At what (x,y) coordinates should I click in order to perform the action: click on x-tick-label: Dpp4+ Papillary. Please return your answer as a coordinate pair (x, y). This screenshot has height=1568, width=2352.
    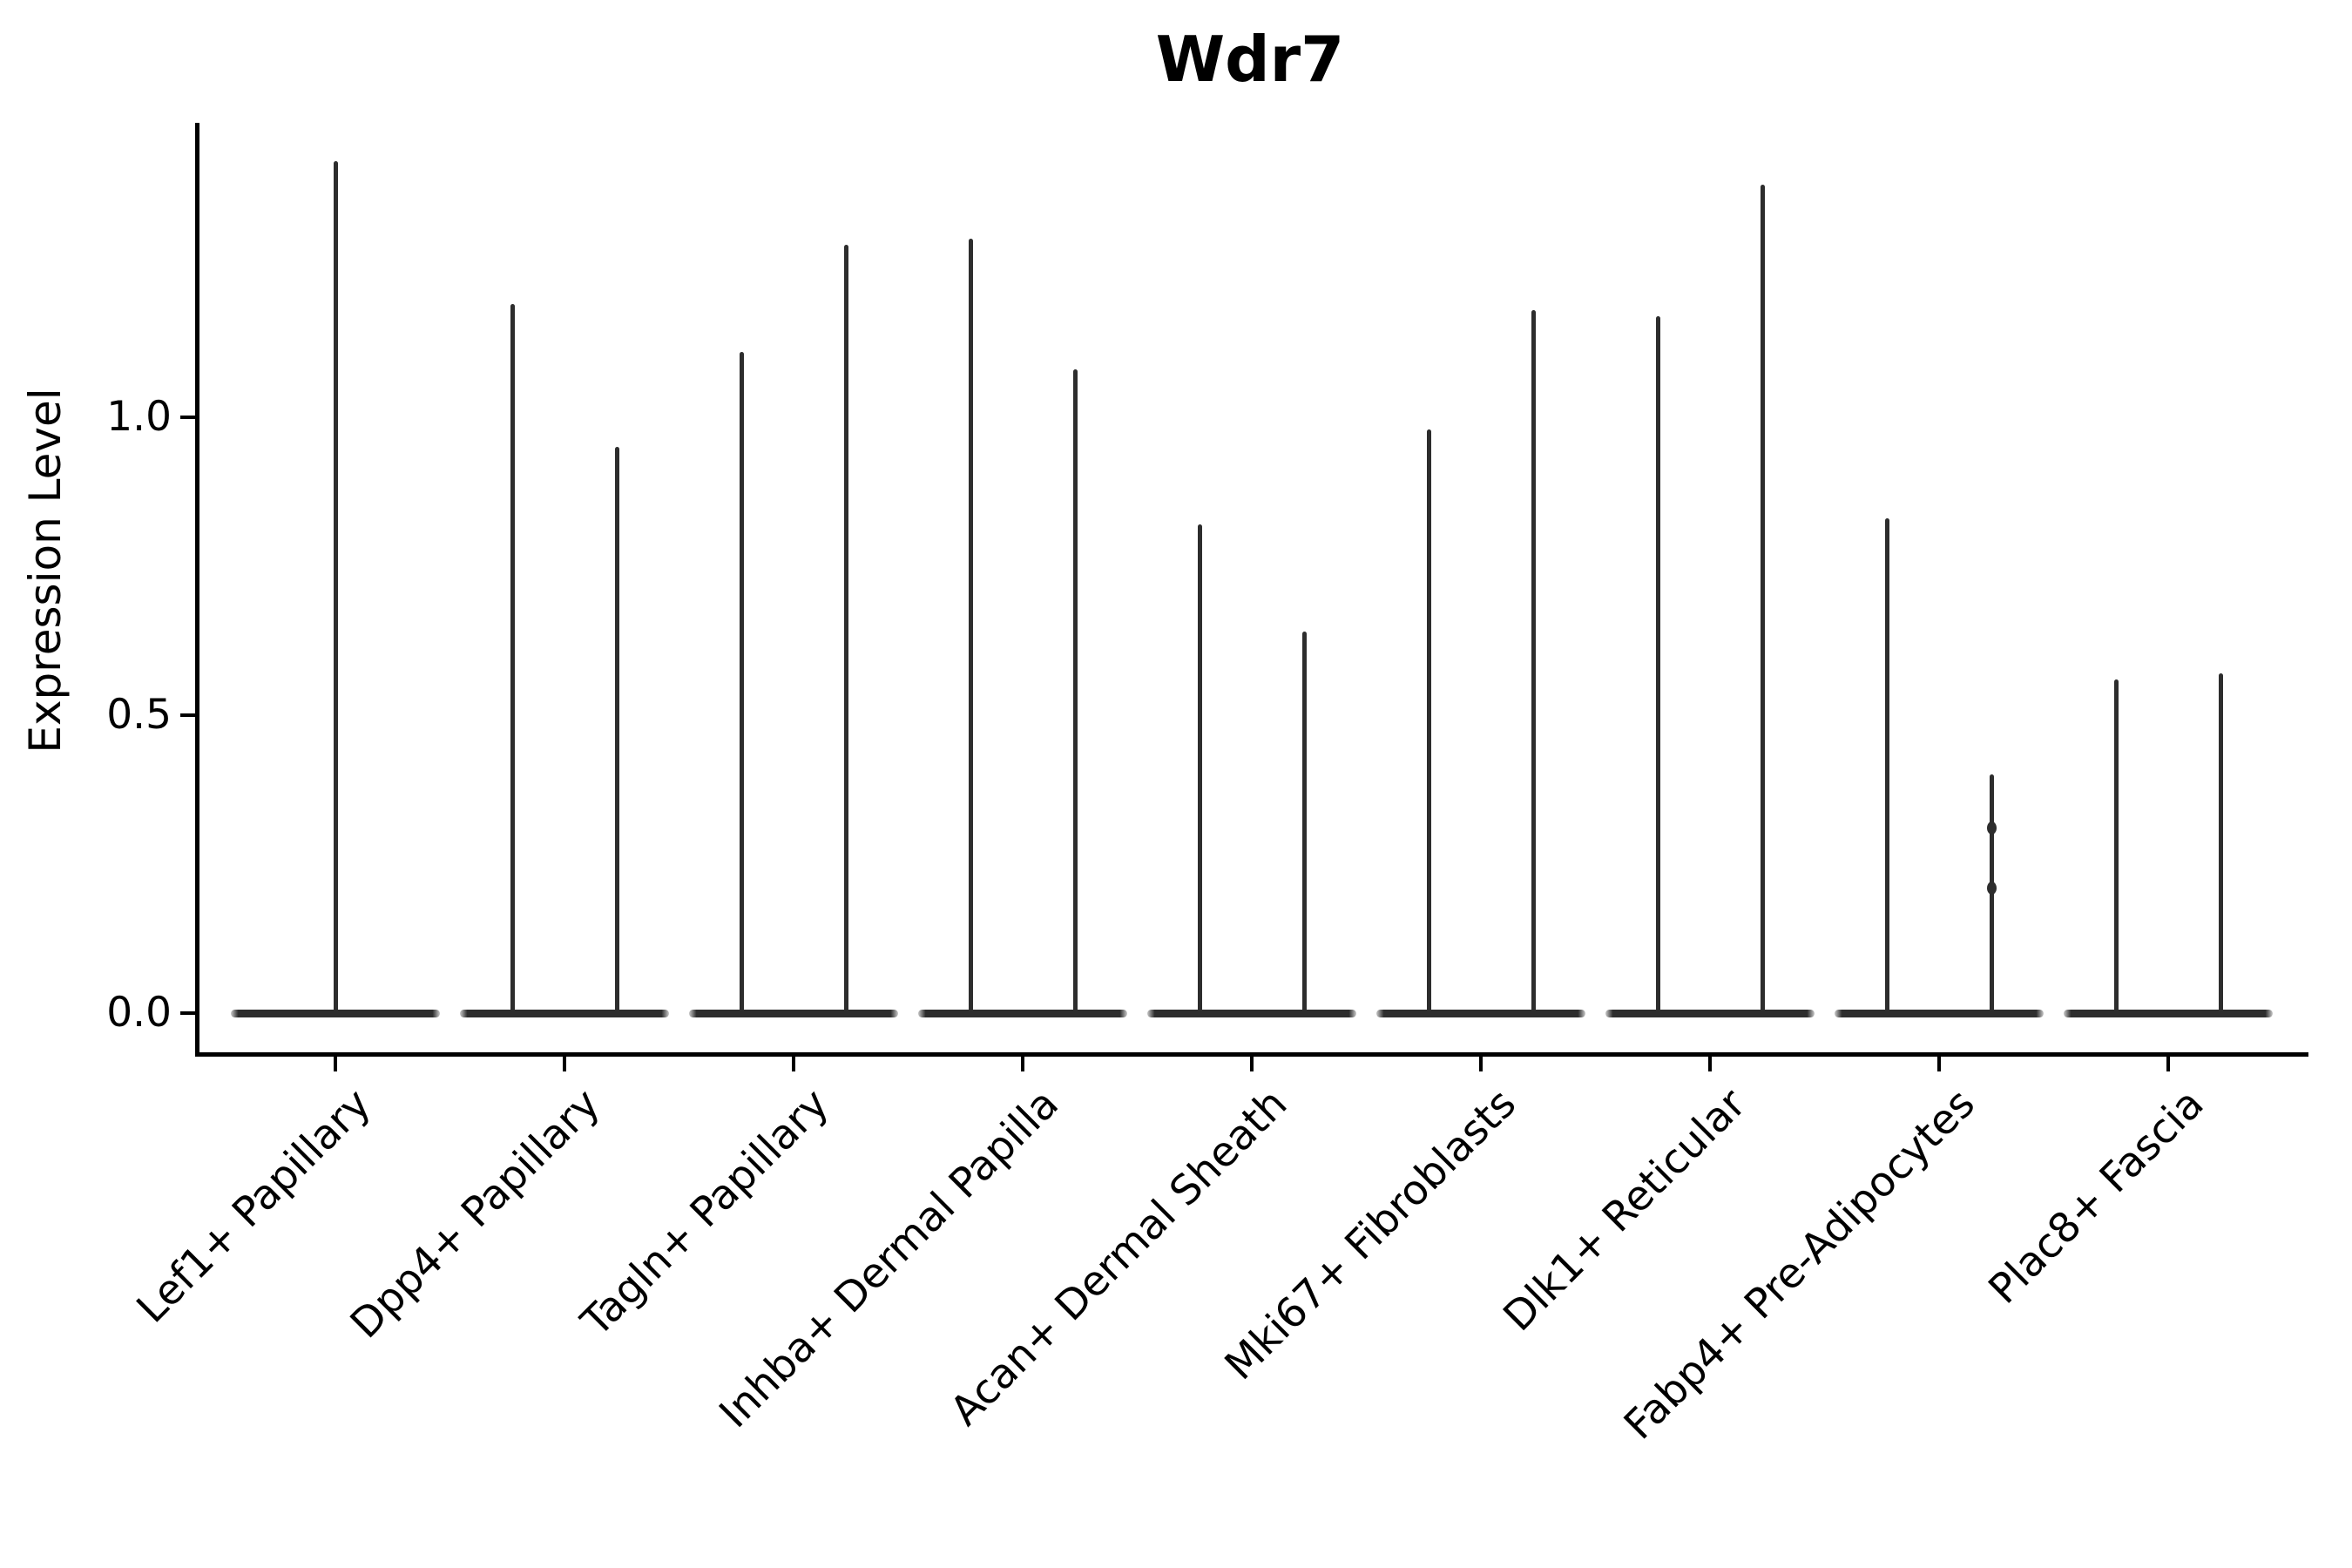
    Looking at the image, I should click on (475, 1213).